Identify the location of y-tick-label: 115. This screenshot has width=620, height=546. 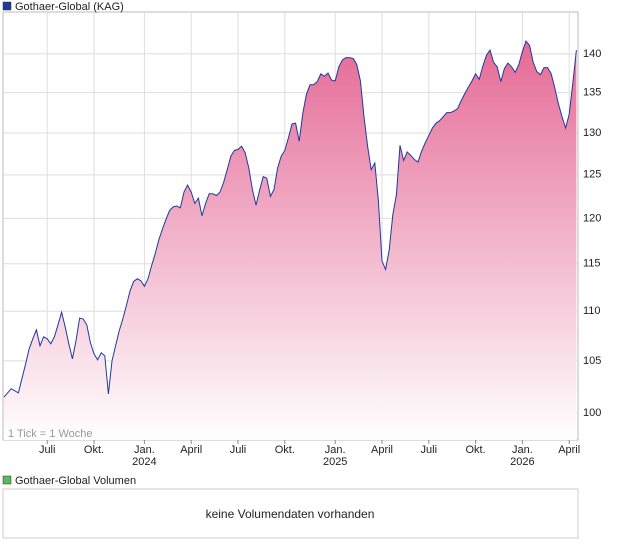
(592, 264).